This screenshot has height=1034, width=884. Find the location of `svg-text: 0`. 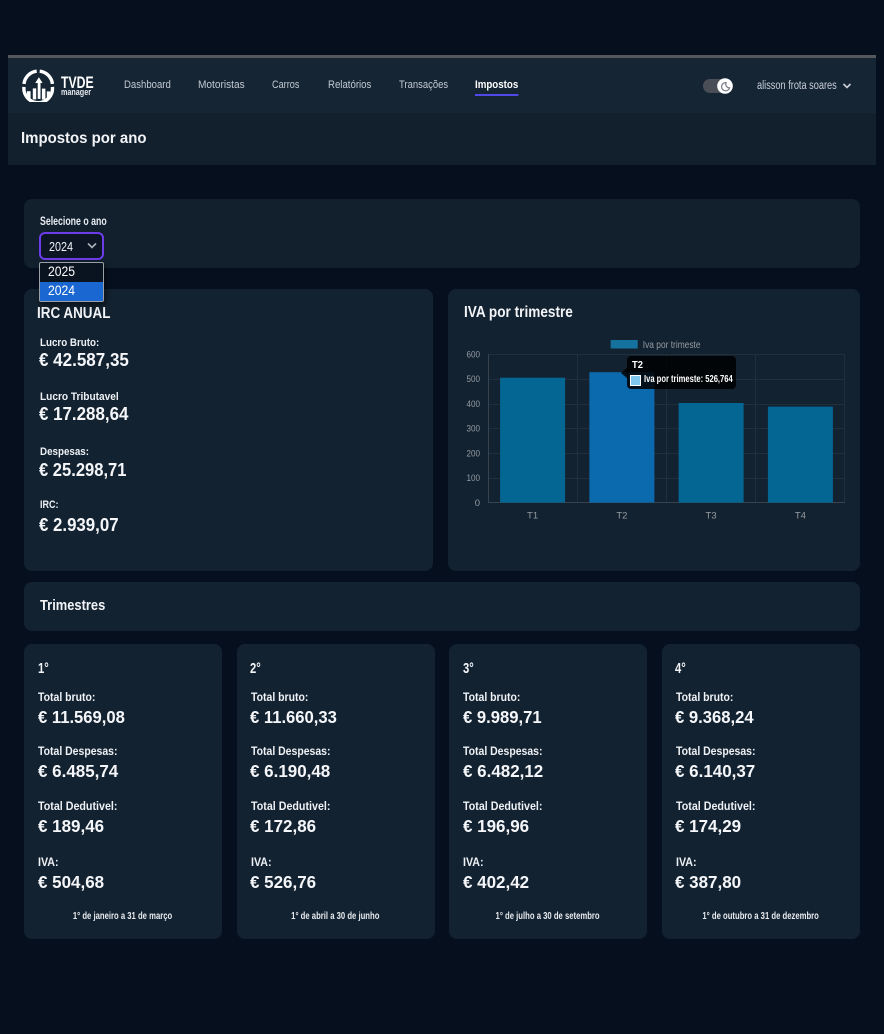

svg-text: 0 is located at coordinates (477, 503).